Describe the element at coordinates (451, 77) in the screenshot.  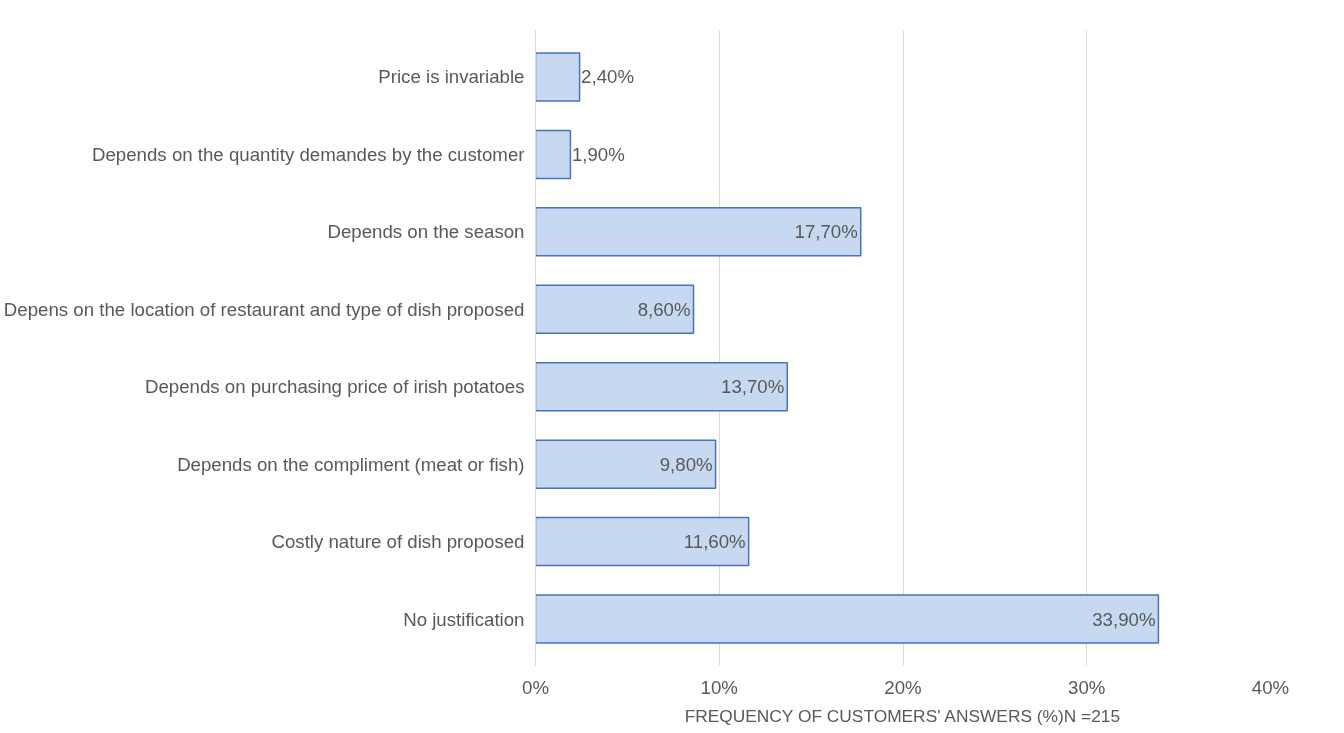
I see `y-tick-label: Price is invariable` at that location.